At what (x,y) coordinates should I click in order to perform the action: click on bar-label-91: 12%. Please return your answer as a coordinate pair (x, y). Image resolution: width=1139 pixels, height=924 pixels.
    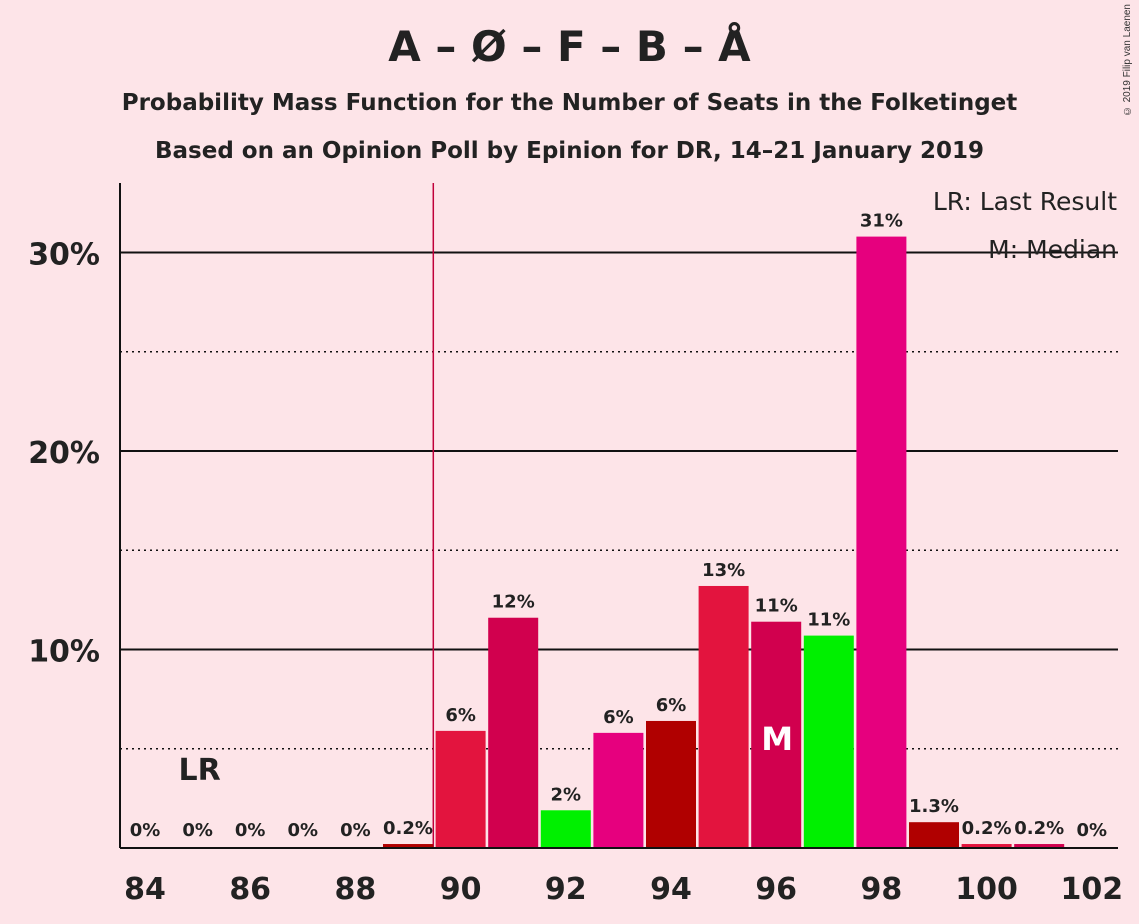
    Looking at the image, I should click on (513, 602).